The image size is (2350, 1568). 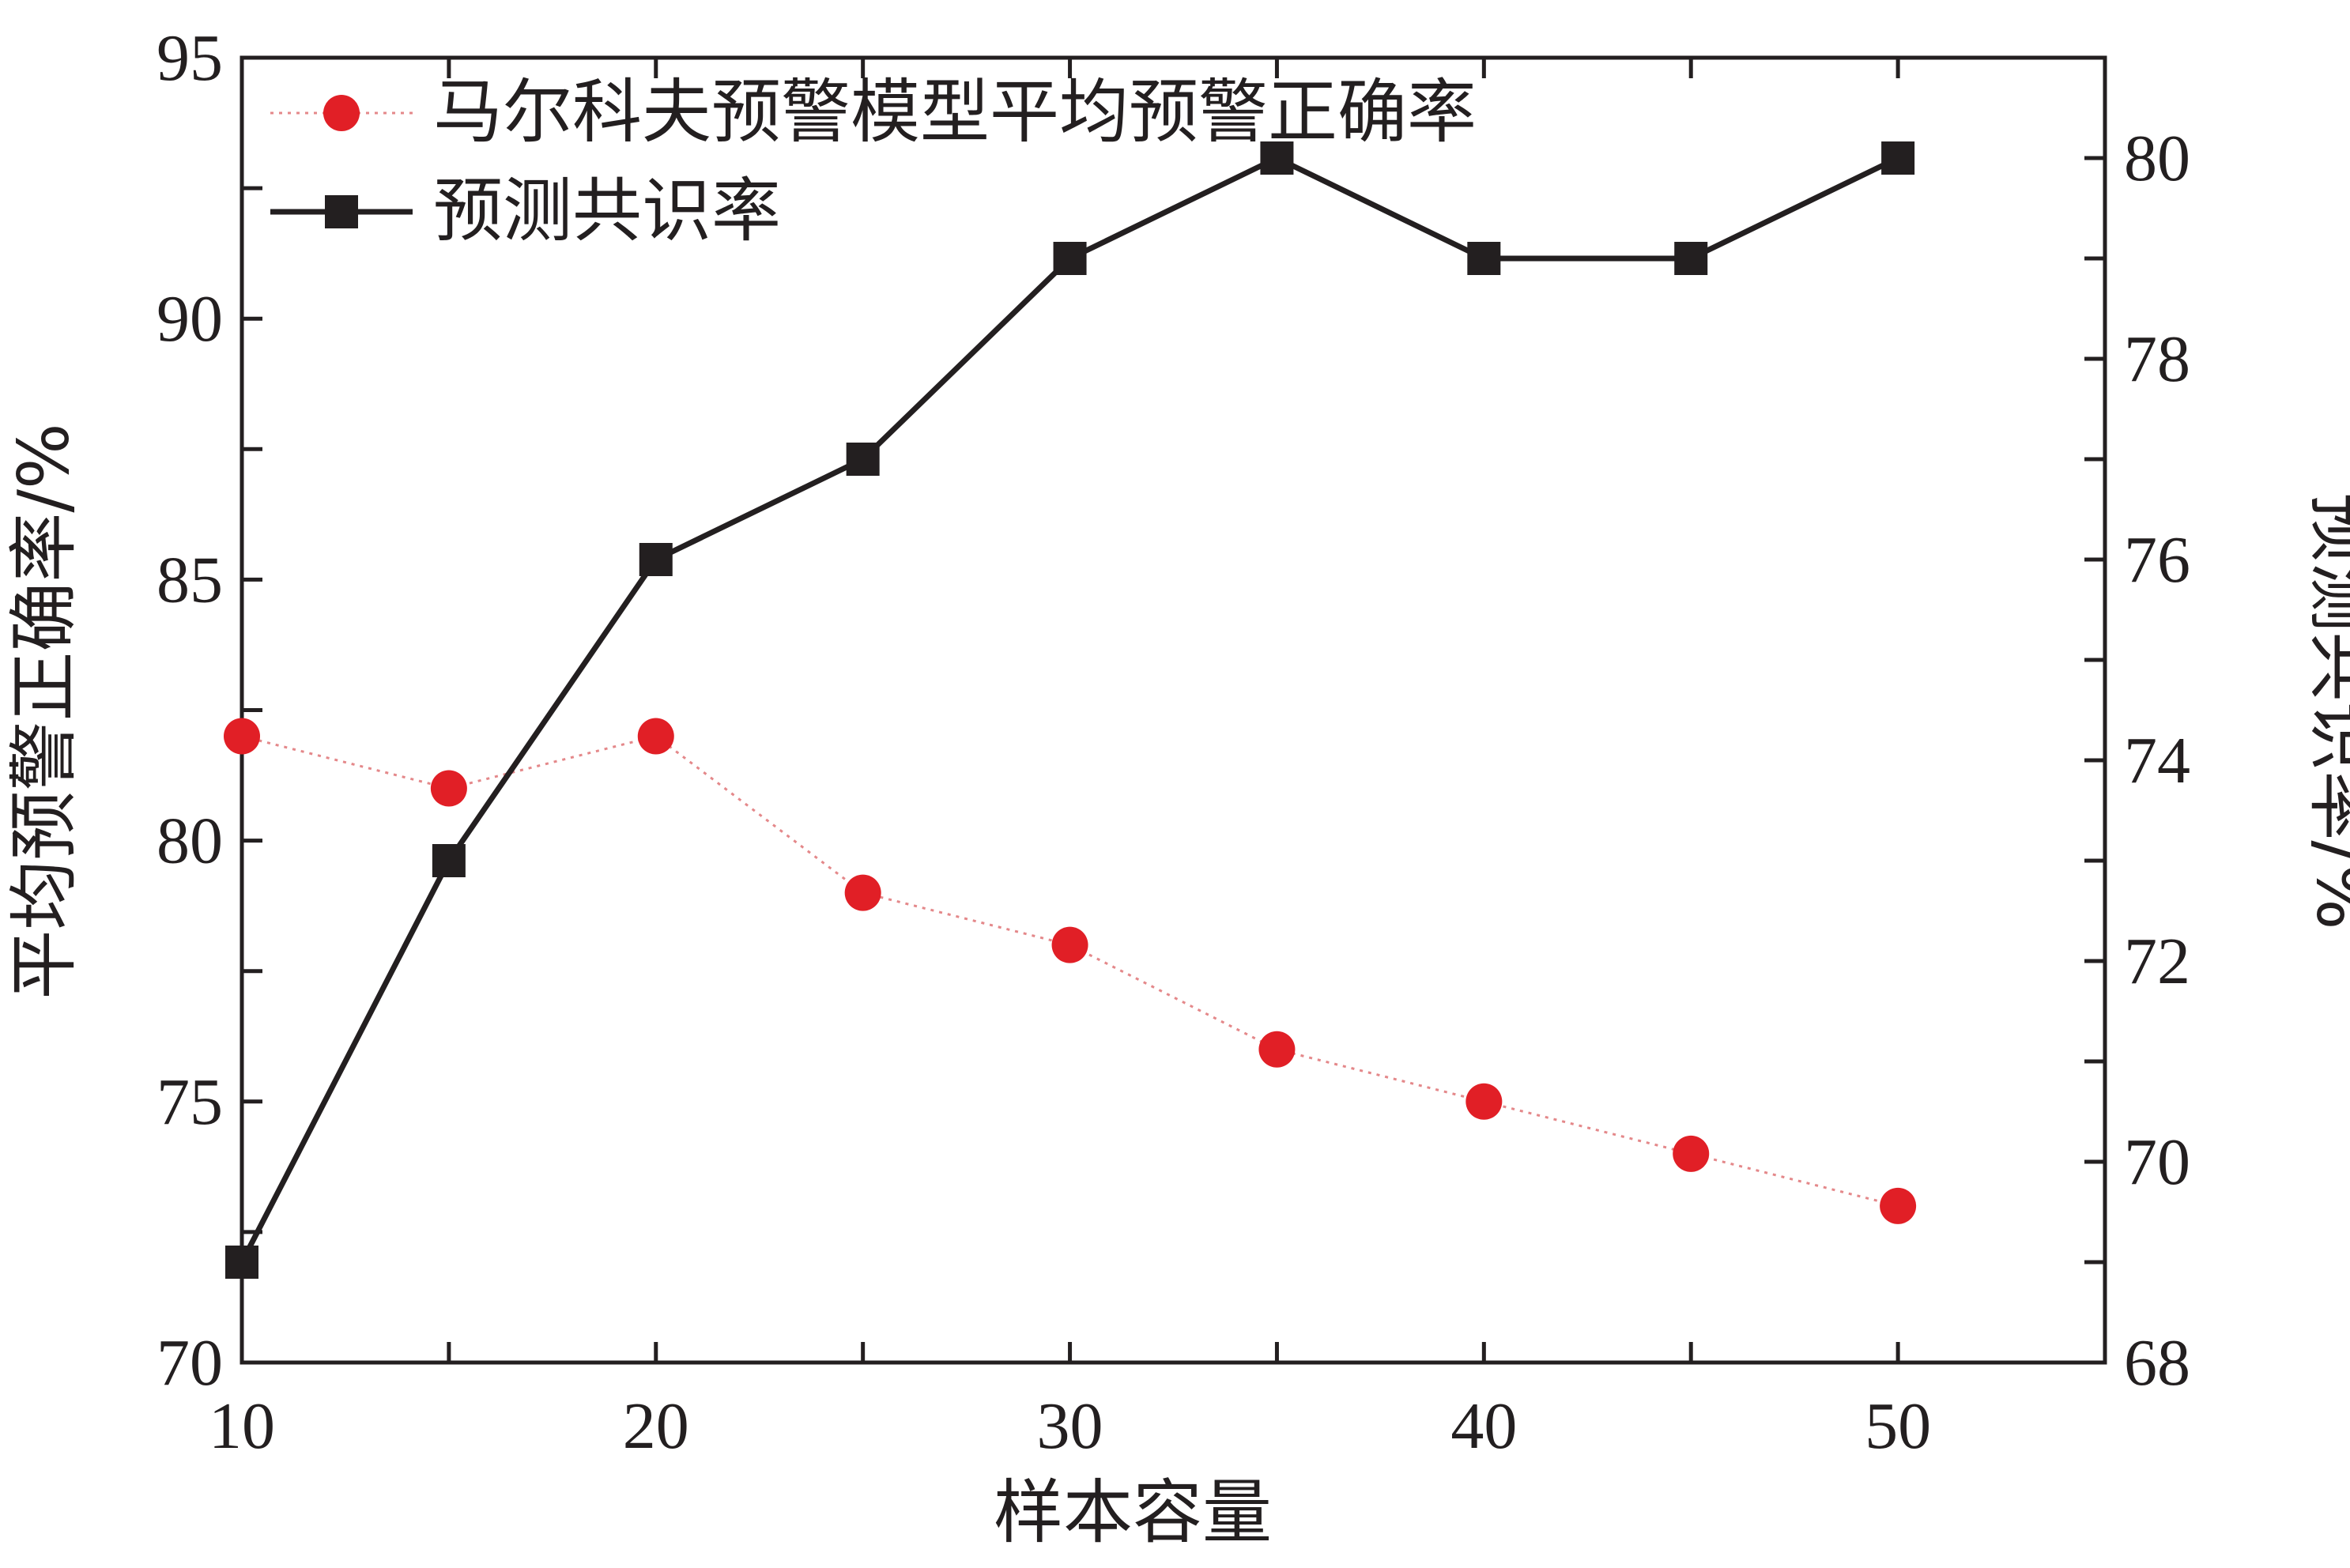 What do you see at coordinates (2157, 1363) in the screenshot?
I see `y-right-tick-label: 68` at bounding box center [2157, 1363].